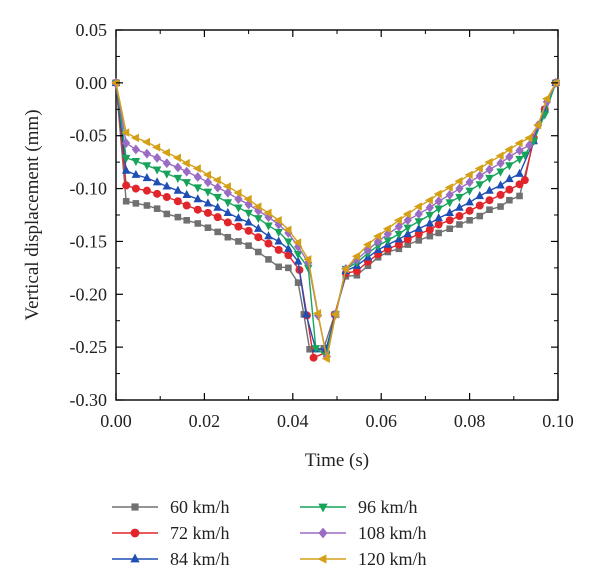  I want to click on legend-item: 96 km/h, so click(359, 507).